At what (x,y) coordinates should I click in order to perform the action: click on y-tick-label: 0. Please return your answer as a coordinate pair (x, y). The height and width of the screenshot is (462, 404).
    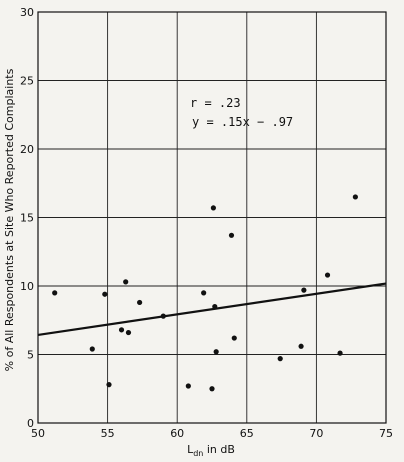
    Looking at the image, I should click on (30, 423).